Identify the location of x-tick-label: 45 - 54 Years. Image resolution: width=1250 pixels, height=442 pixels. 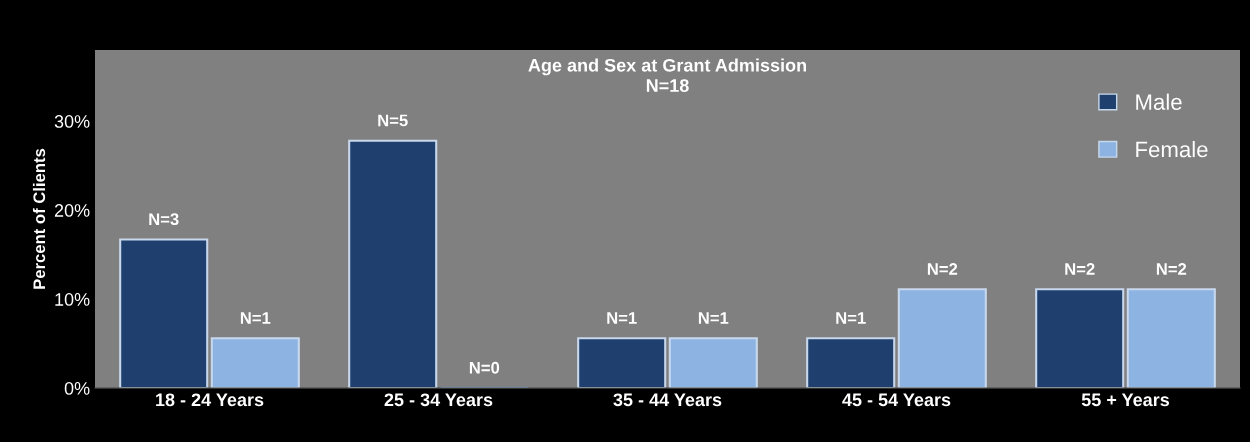
(896, 400).